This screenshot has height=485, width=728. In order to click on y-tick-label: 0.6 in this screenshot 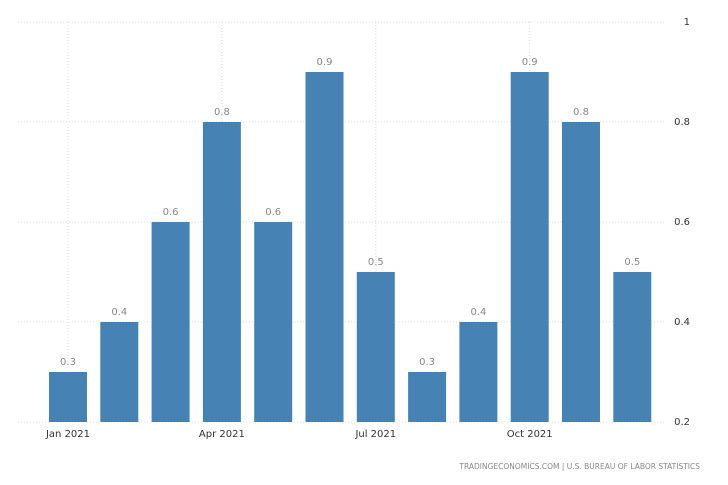, I will do `click(682, 222)`.